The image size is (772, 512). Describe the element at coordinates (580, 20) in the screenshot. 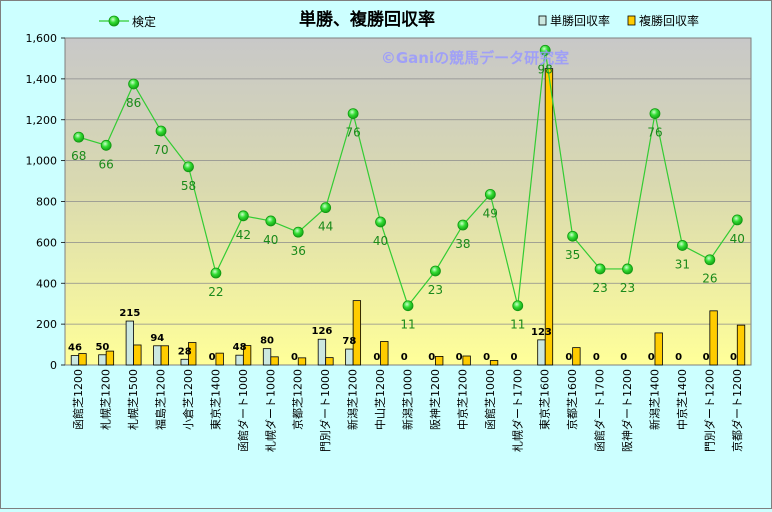

I see `legend-win-label: 単勝回収率` at that location.